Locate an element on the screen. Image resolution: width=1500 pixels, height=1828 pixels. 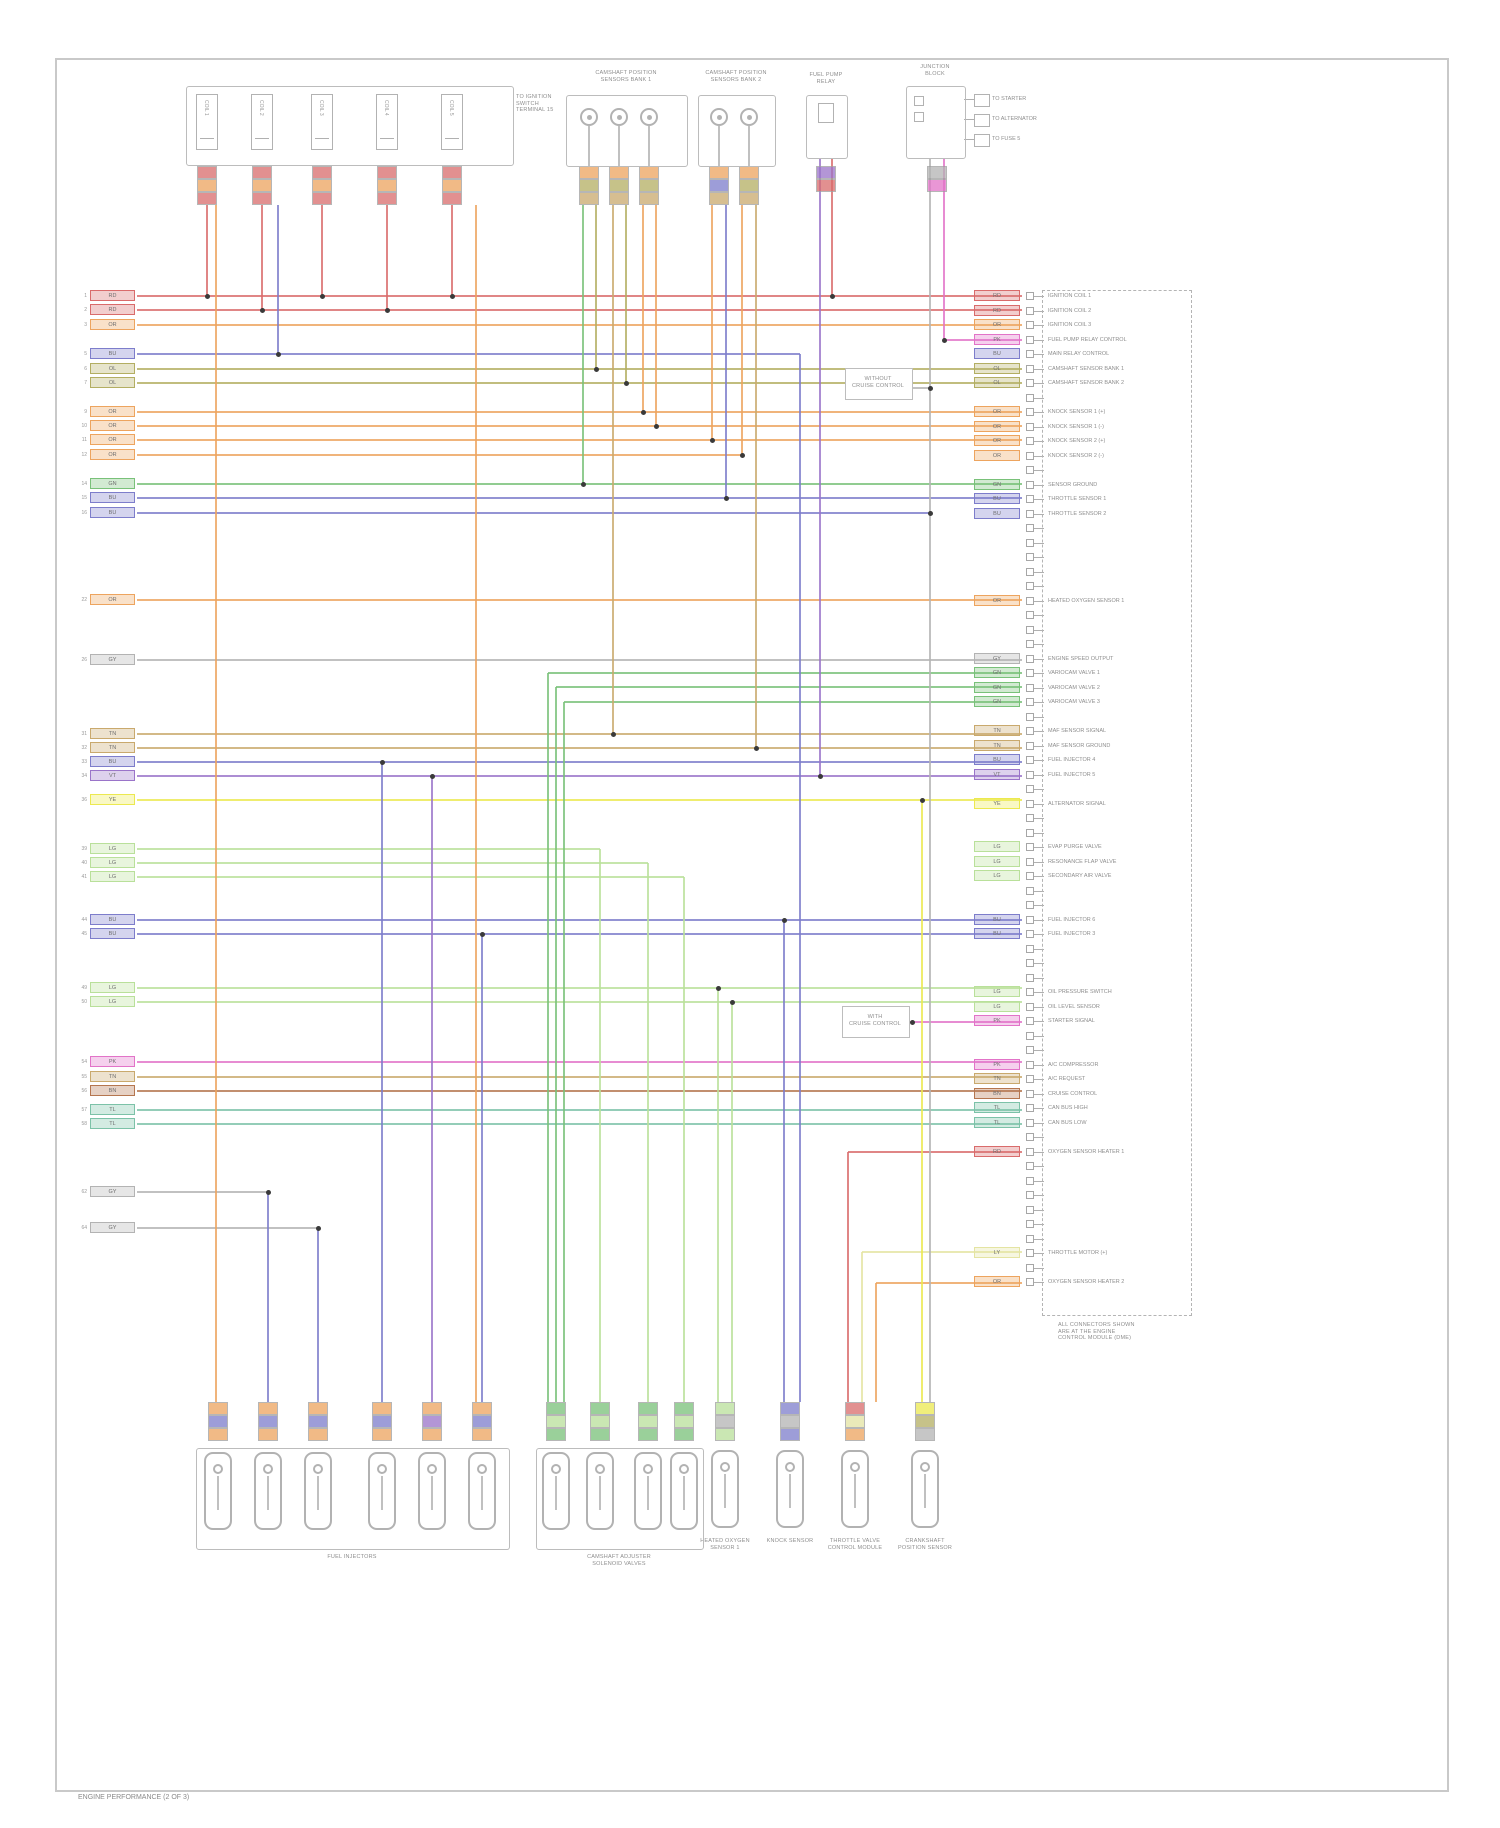
ecm-pin-label: A/C COMPRESSOR is located at coordinates (1073, 1064).